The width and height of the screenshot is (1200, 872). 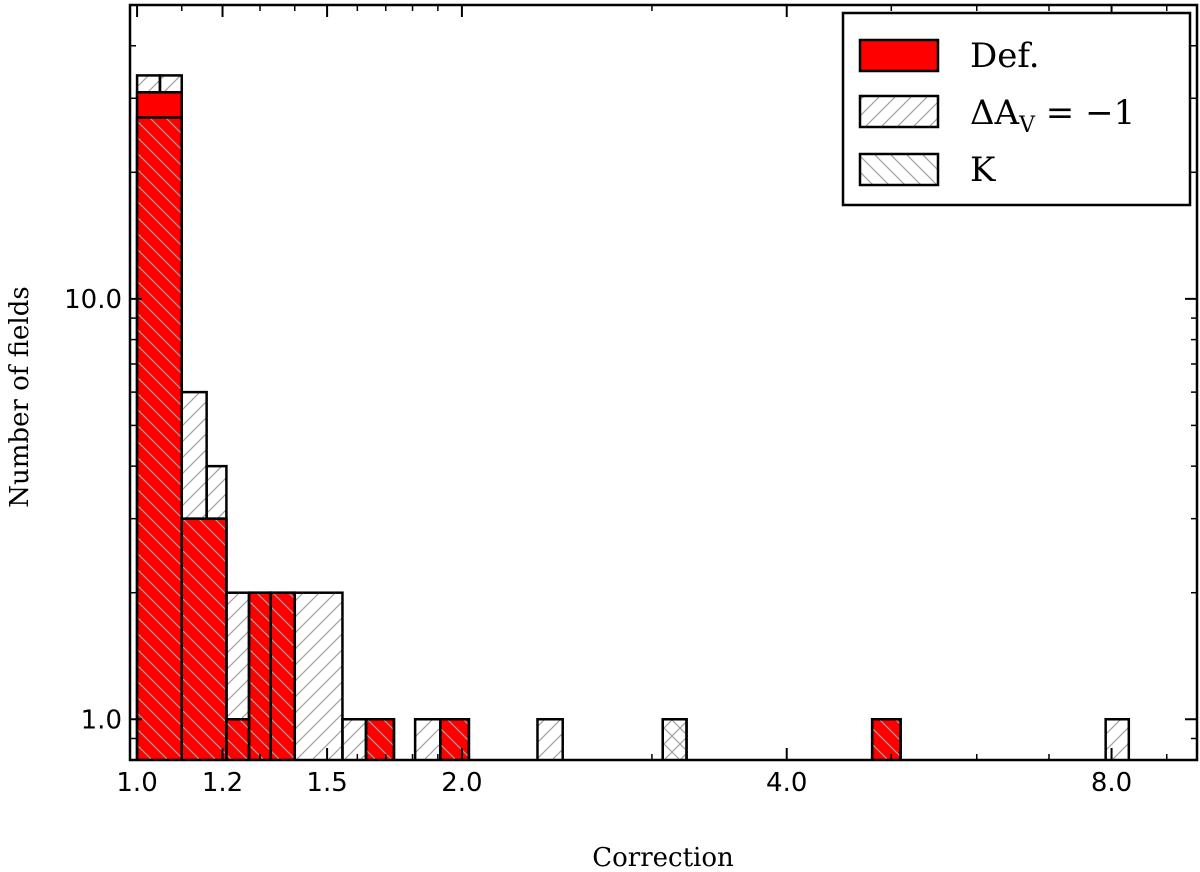 I want to click on legend-label-k: K, so click(x=983, y=170).